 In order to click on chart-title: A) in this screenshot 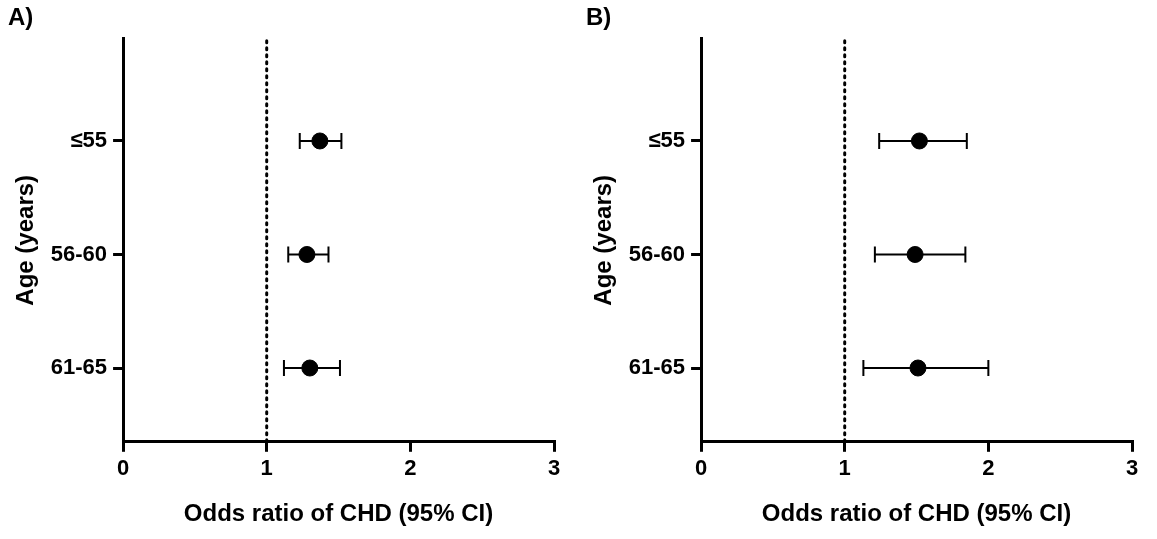, I will do `click(21, 17)`.